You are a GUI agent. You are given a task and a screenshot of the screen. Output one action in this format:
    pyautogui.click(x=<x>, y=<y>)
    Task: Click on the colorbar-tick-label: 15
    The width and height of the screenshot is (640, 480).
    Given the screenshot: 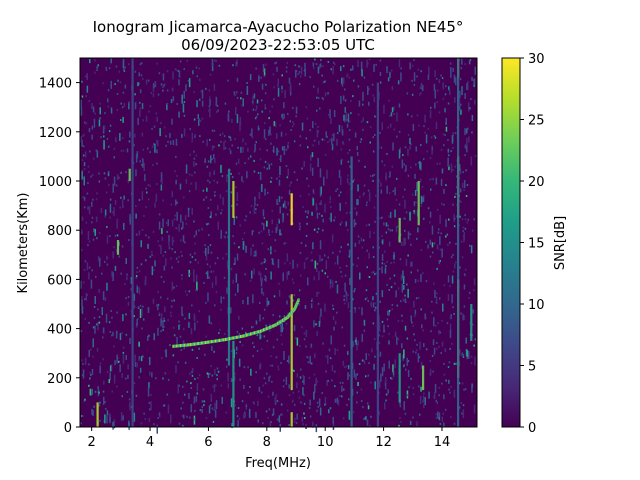 What is the action you would take?
    pyautogui.click(x=536, y=244)
    